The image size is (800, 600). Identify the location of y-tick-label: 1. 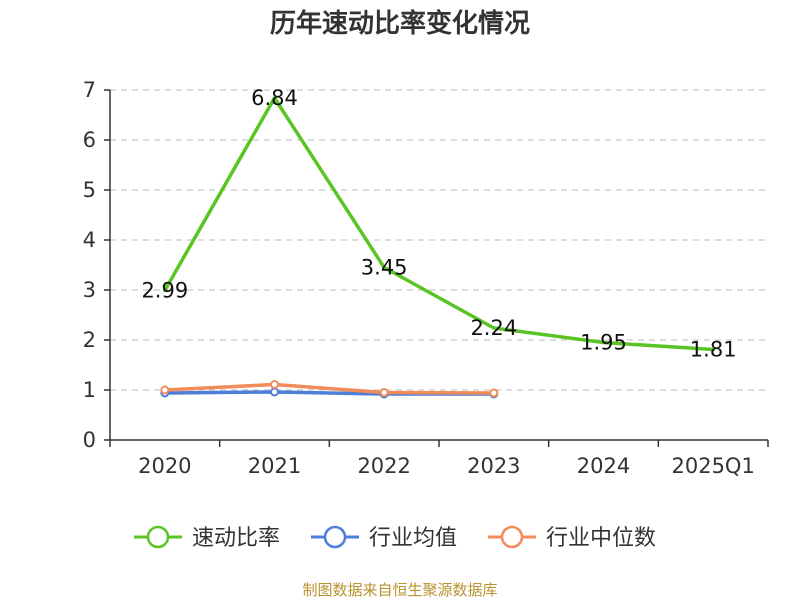
(89, 390).